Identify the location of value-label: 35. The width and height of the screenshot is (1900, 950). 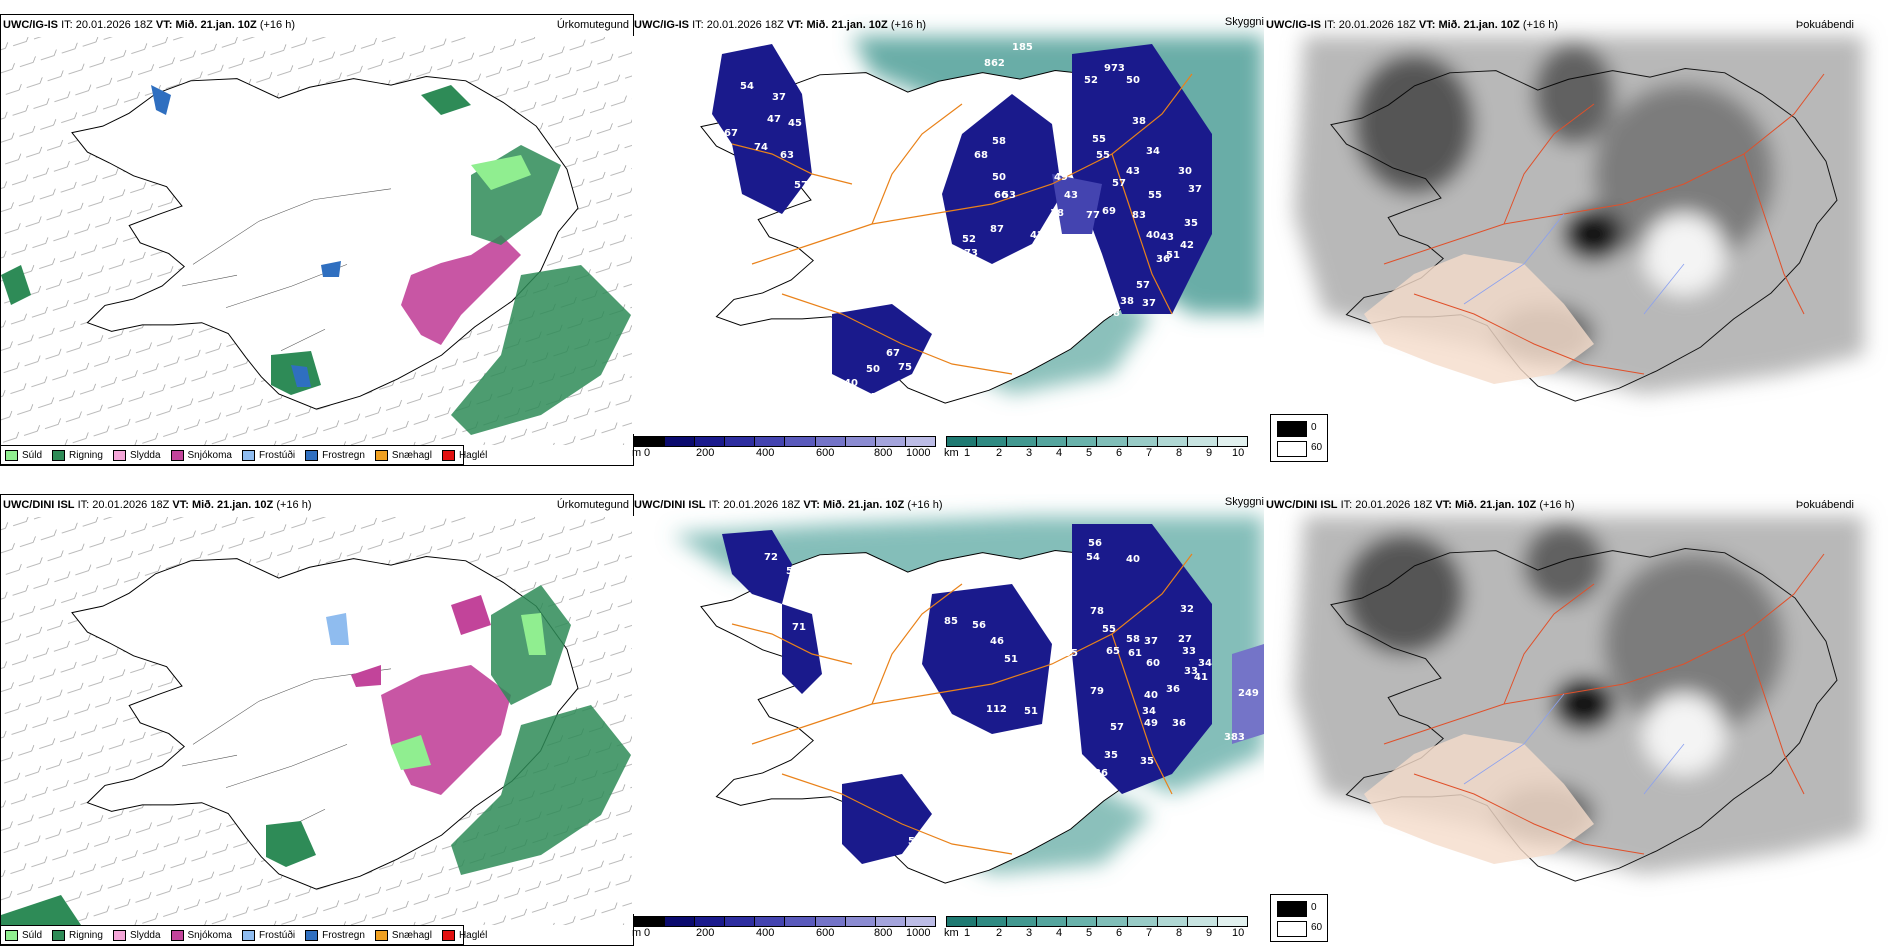
(1111, 755).